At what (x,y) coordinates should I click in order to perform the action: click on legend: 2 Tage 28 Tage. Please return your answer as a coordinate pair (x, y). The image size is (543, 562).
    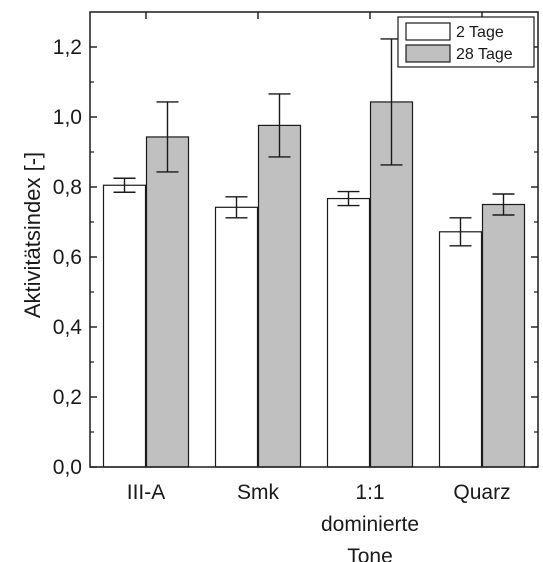
    Looking at the image, I should click on (466, 42).